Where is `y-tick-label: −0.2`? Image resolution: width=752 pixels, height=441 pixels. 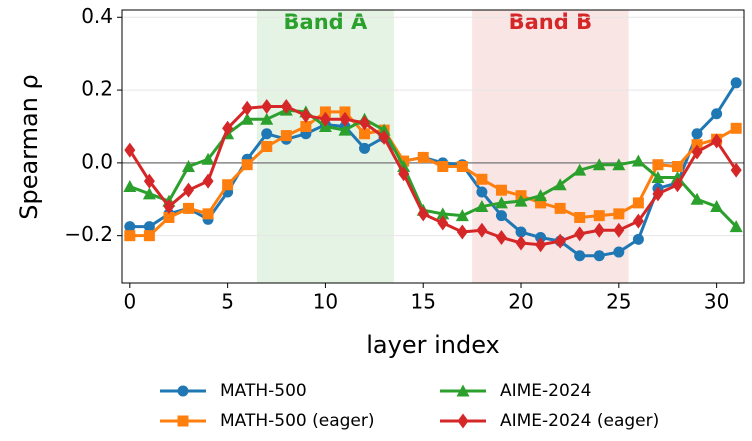
y-tick-label: −0.2 is located at coordinates (88, 234).